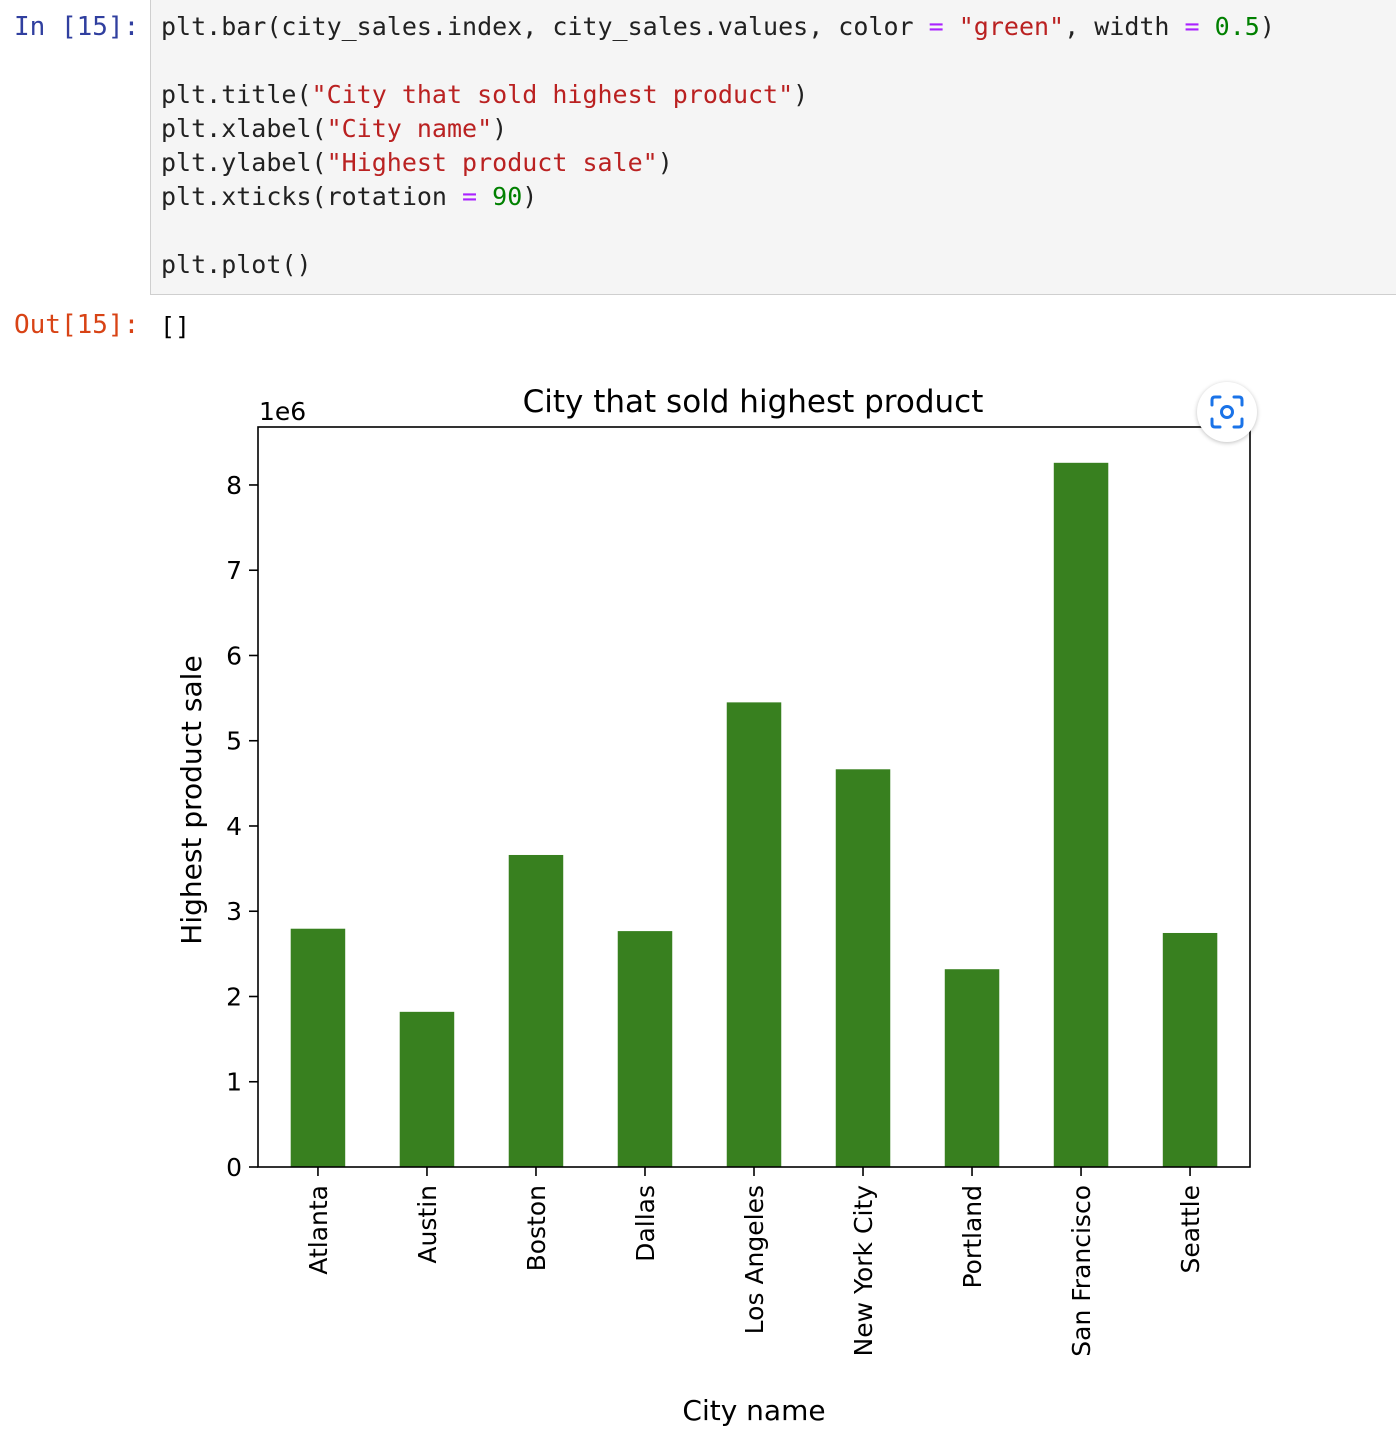 The width and height of the screenshot is (1396, 1431). What do you see at coordinates (972, 1237) in the screenshot?
I see `x-tick-label: Portland` at bounding box center [972, 1237].